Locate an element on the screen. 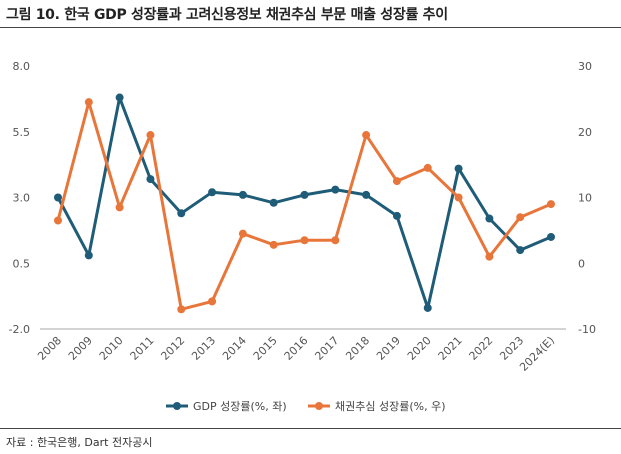 Image resolution: width=621 pixels, height=454 pixels. x-tick-label: 2013 is located at coordinates (203, 348).